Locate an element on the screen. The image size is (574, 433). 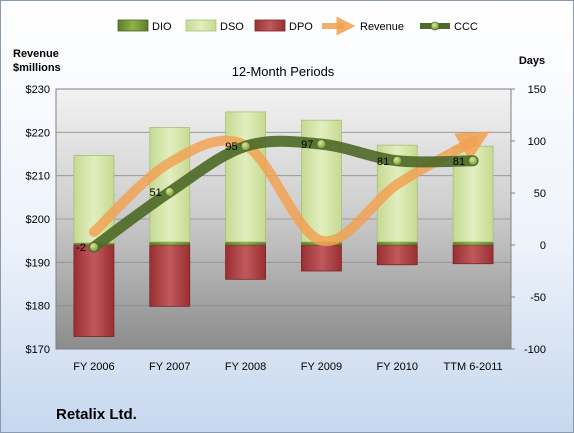
ccc-data-label: 95 is located at coordinates (231, 147).